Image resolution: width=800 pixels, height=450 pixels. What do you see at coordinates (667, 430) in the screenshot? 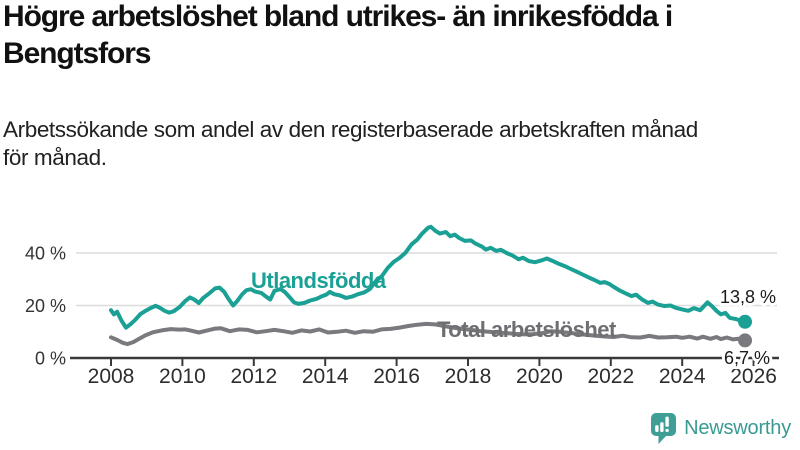
I see `logo-exclamation-dot` at bounding box center [667, 430].